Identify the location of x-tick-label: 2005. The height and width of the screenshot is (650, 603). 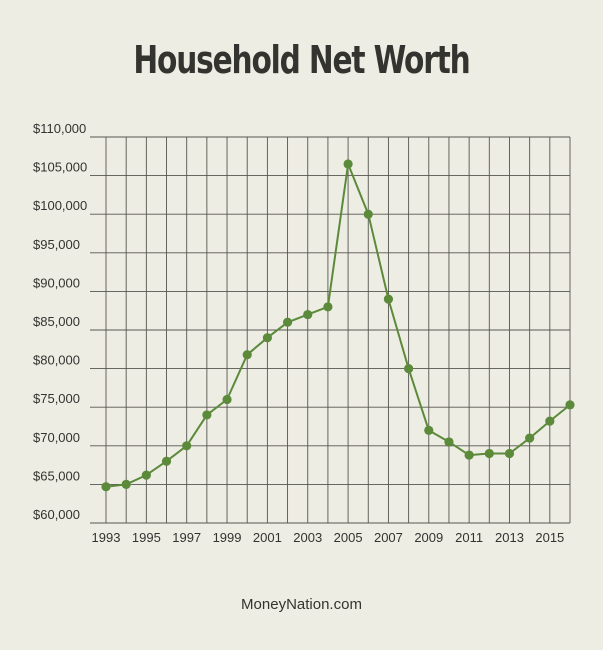
(348, 537).